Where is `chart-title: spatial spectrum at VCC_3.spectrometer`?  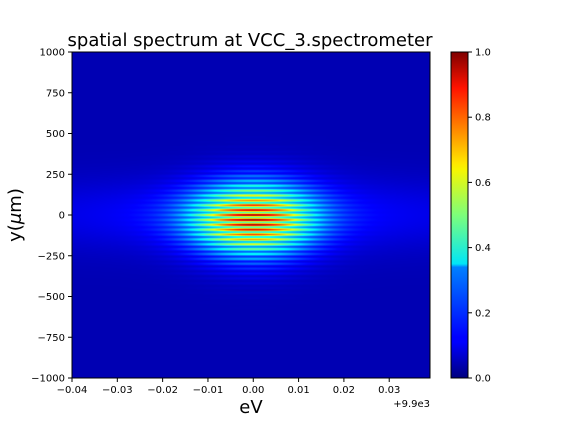 chart-title: spatial spectrum at VCC_3.spectrometer is located at coordinates (251, 40).